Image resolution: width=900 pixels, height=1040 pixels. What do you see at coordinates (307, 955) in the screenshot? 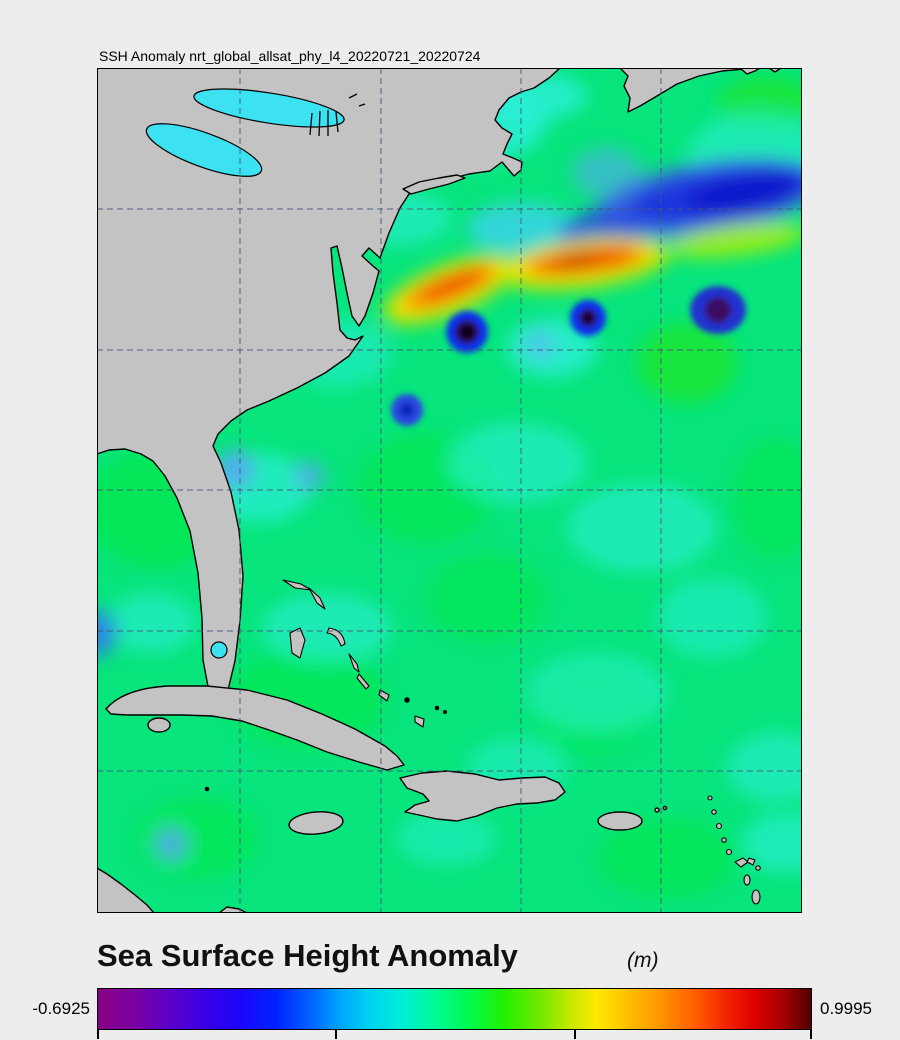
I see `colorbar-title: Sea Surface Height Anomaly` at bounding box center [307, 955].